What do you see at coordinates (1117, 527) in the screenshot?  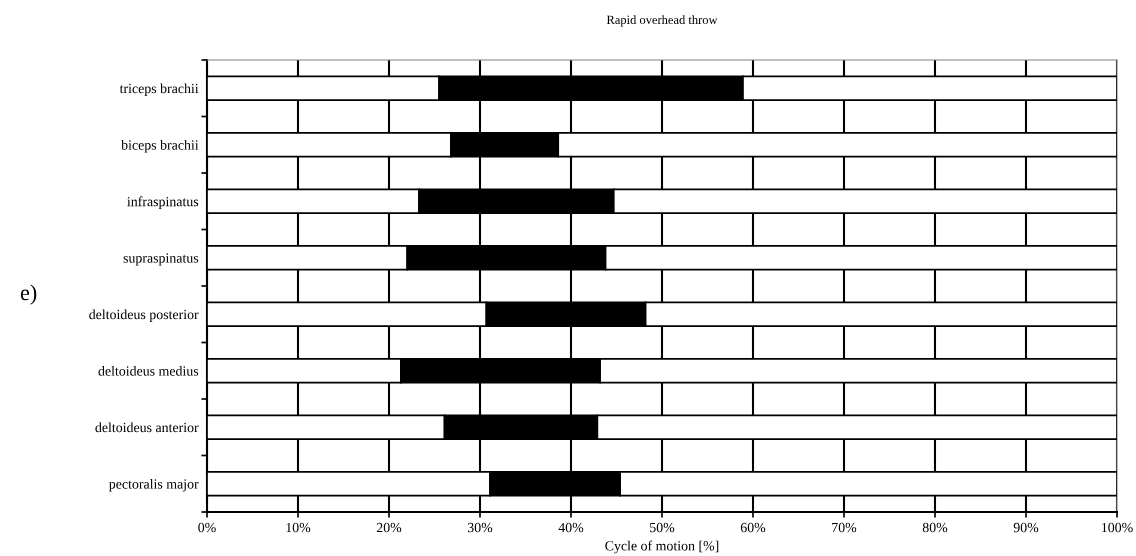 I see `x-tick-label: 100%` at bounding box center [1117, 527].